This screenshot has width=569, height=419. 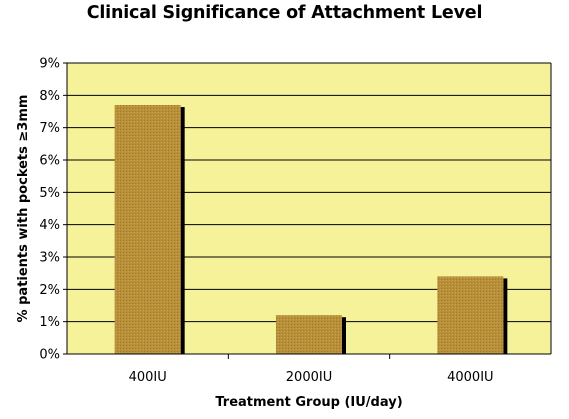 I want to click on y-tick-label: 5%, so click(x=49, y=193).